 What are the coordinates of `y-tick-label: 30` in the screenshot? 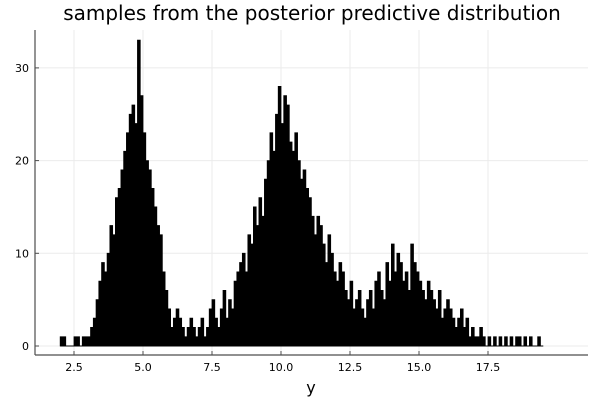 It's located at (22, 68).